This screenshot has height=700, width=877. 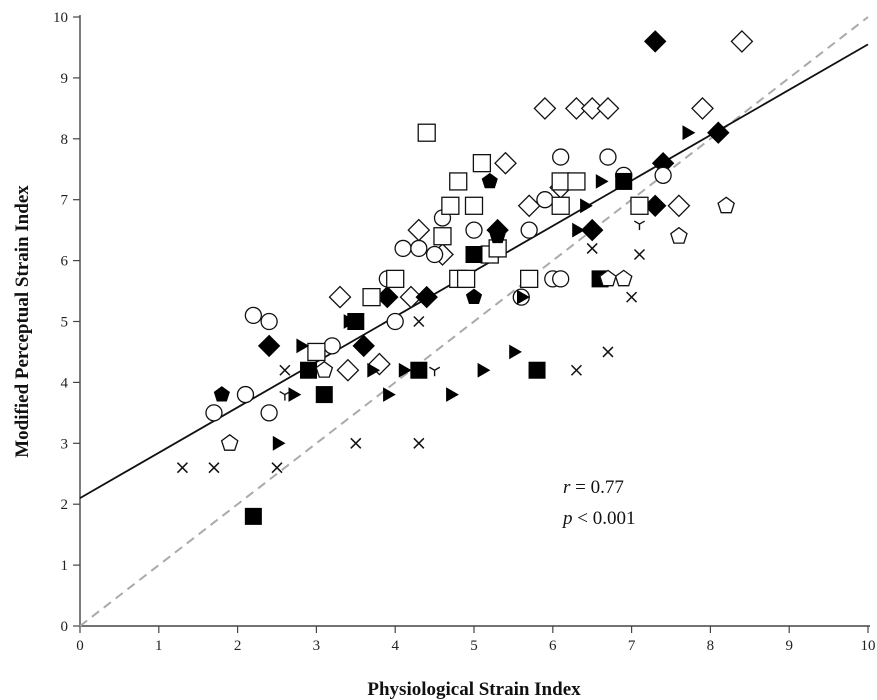 What do you see at coordinates (474, 689) in the screenshot?
I see `x-axis-title: Physiological Strain Index` at bounding box center [474, 689].